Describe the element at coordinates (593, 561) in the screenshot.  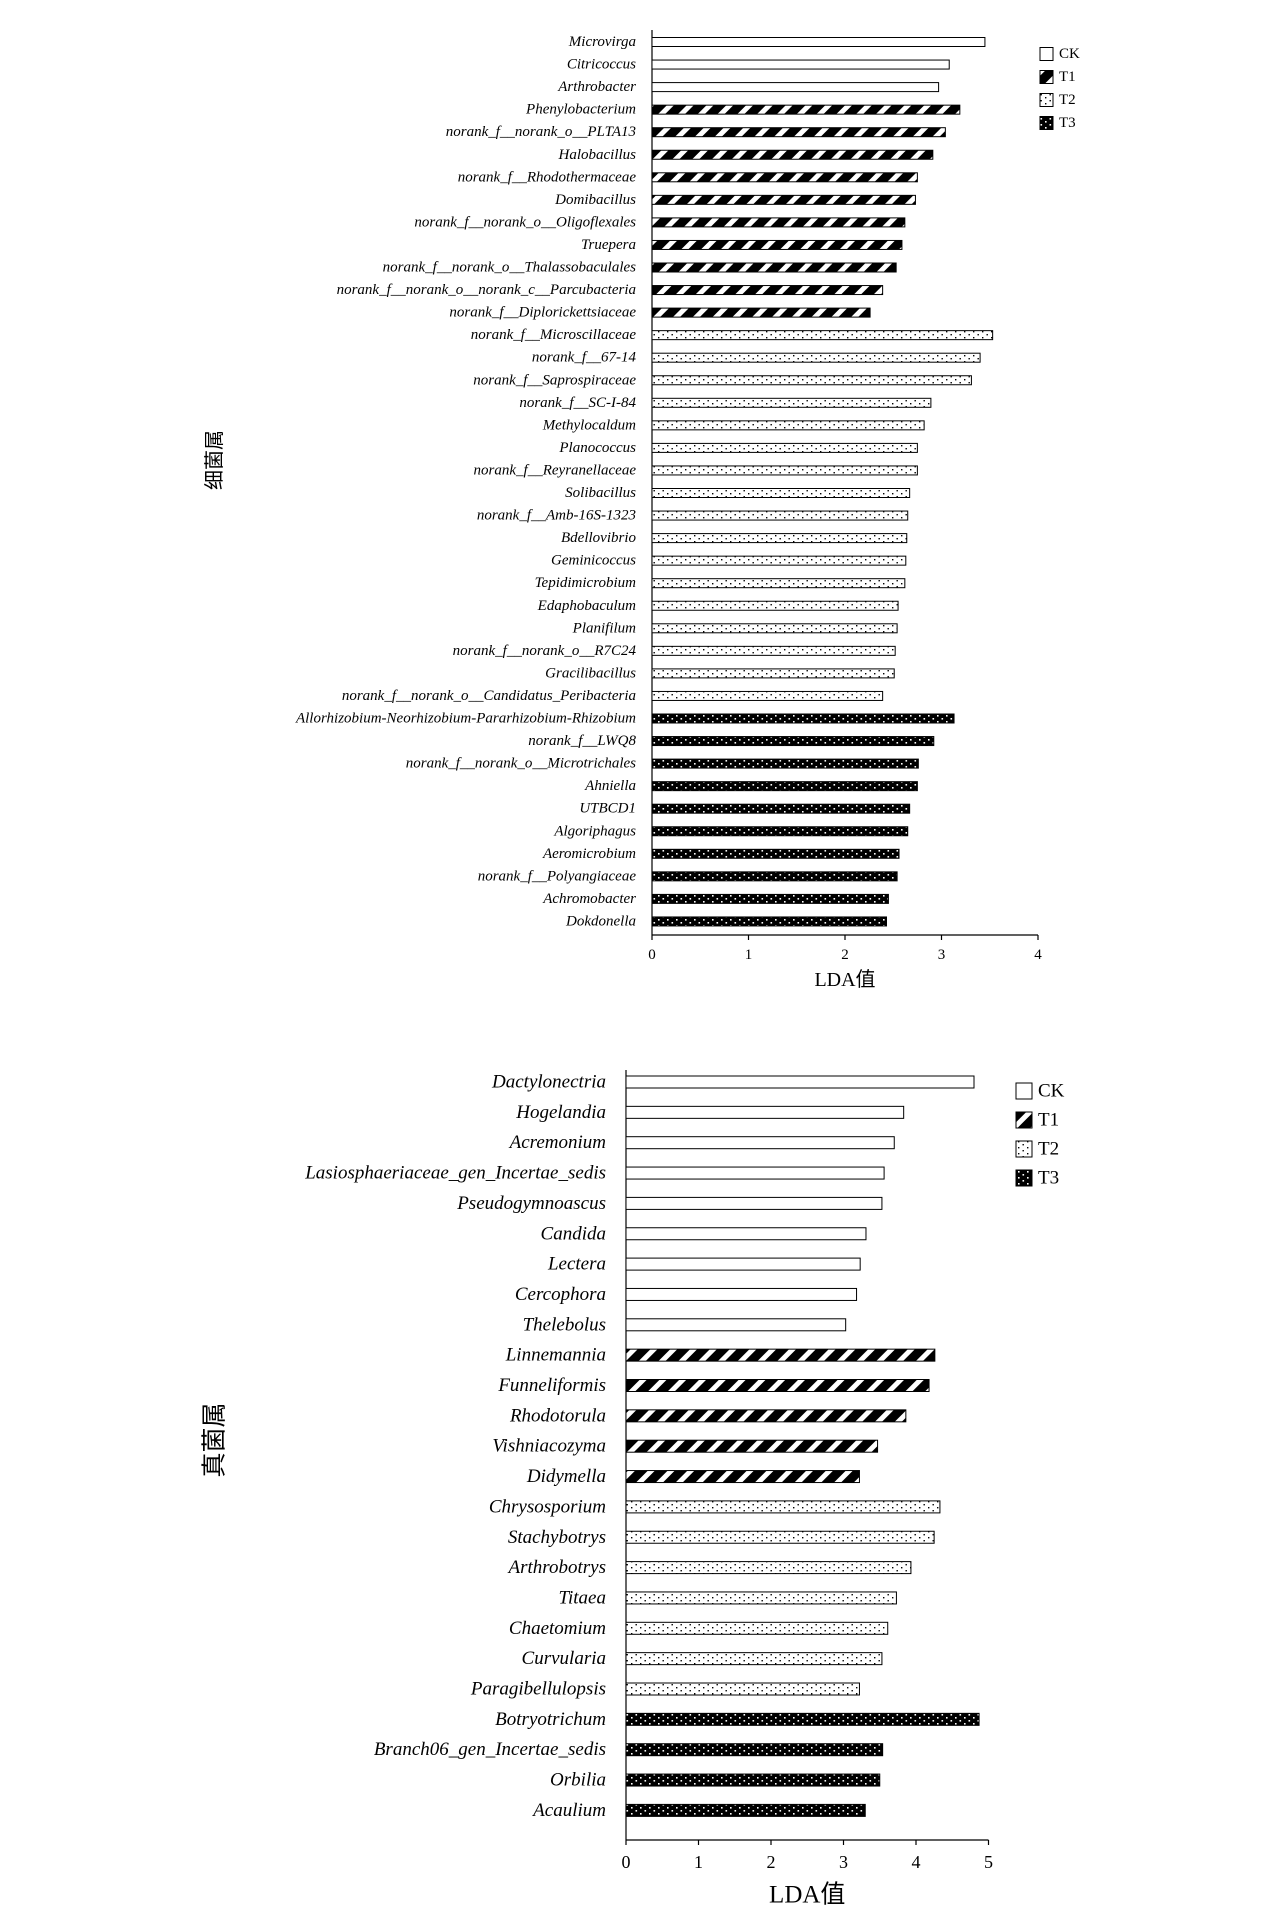
I see `category-label: Geminicoccus` at that location.